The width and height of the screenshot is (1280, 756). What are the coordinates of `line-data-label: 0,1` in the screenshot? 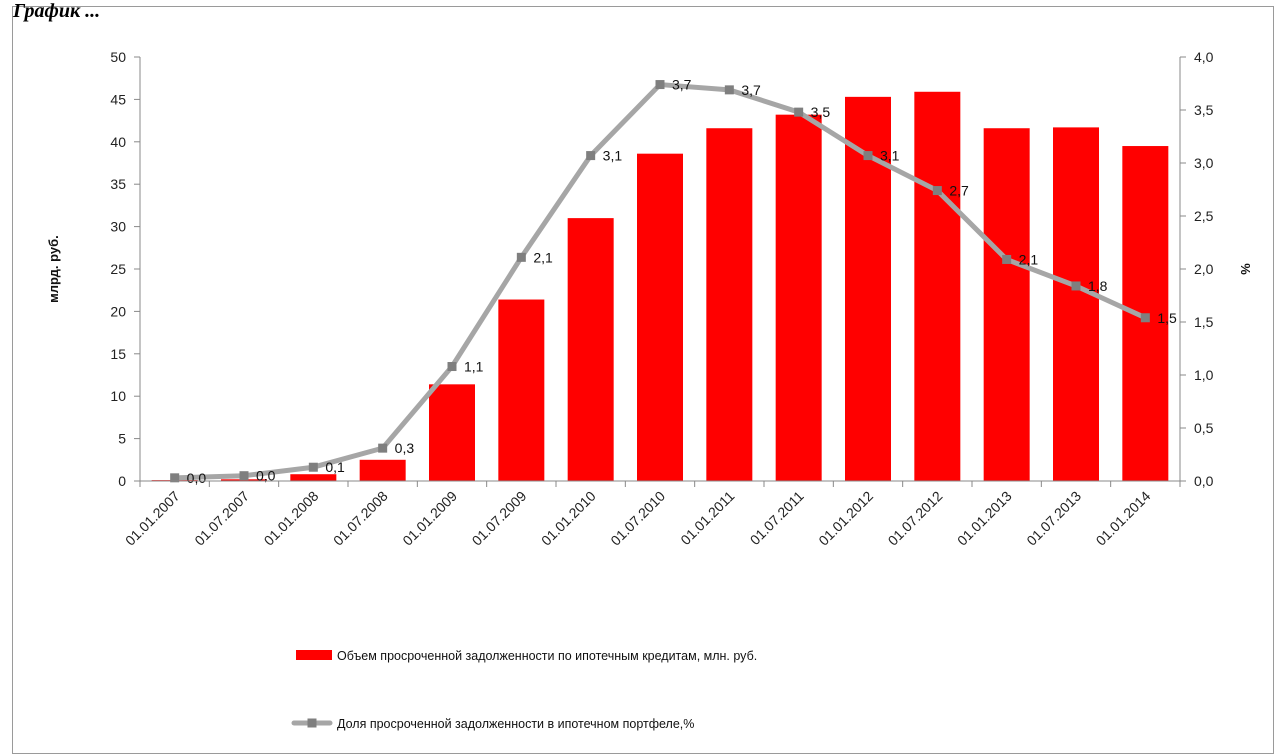 It's located at (335, 467).